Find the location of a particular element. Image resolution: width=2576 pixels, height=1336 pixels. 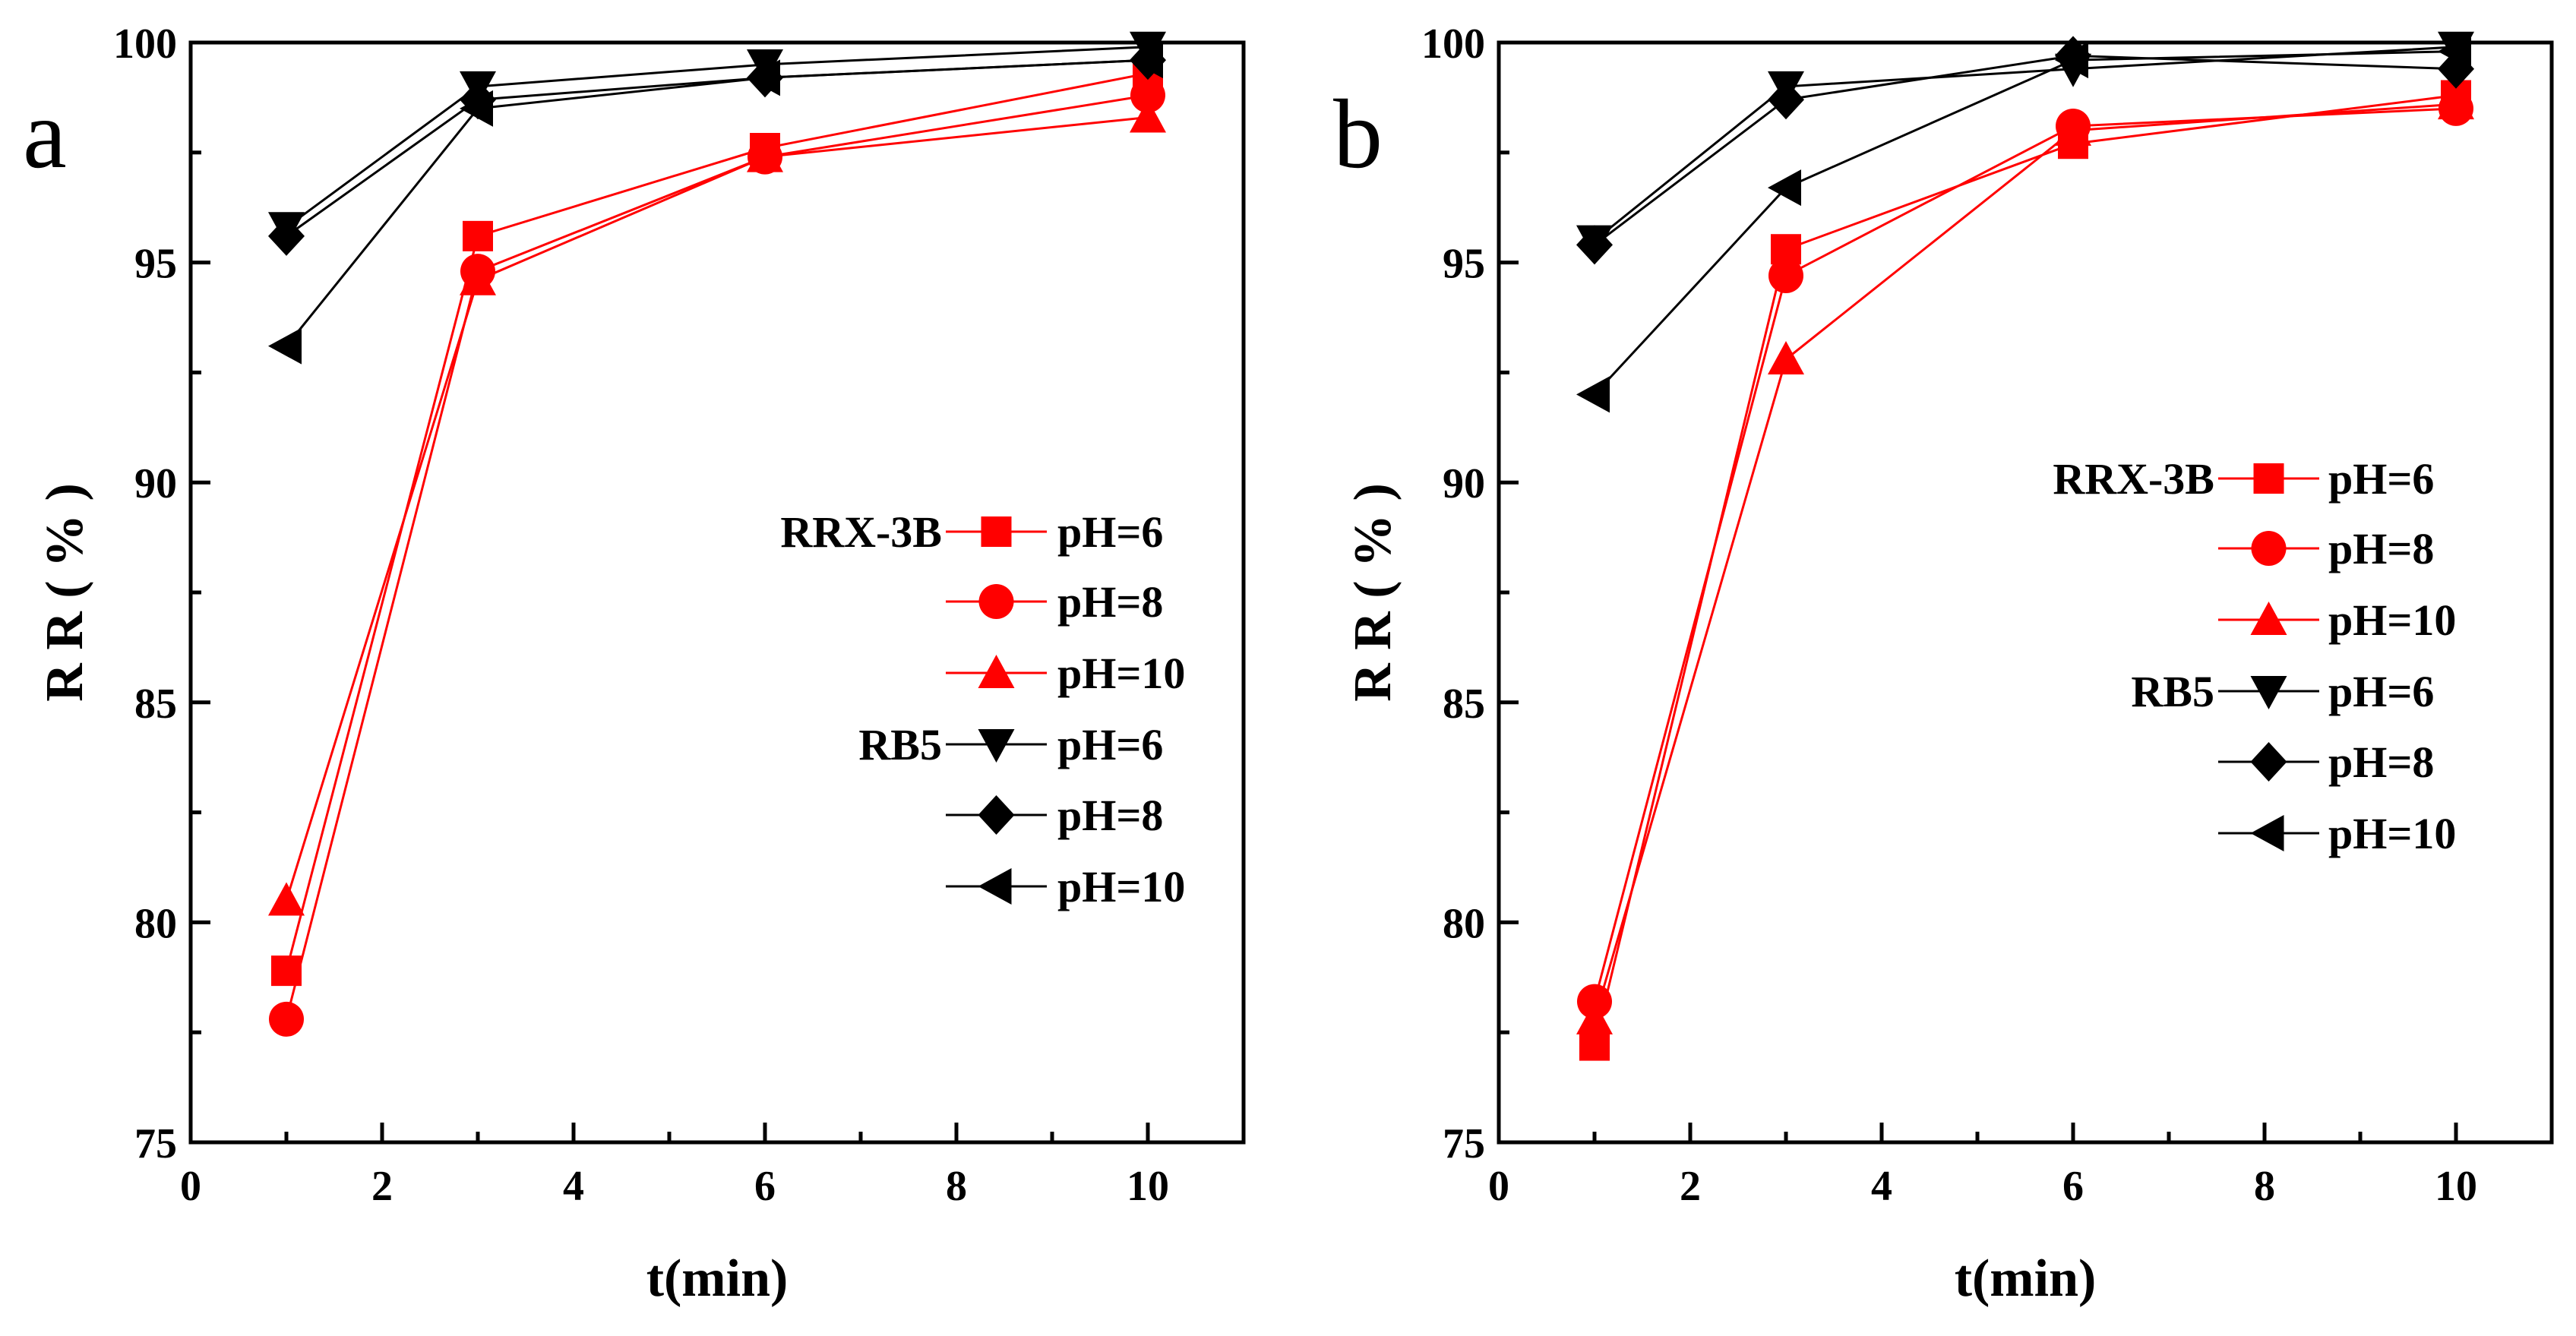

panel-letter: a is located at coordinates (45, 134).